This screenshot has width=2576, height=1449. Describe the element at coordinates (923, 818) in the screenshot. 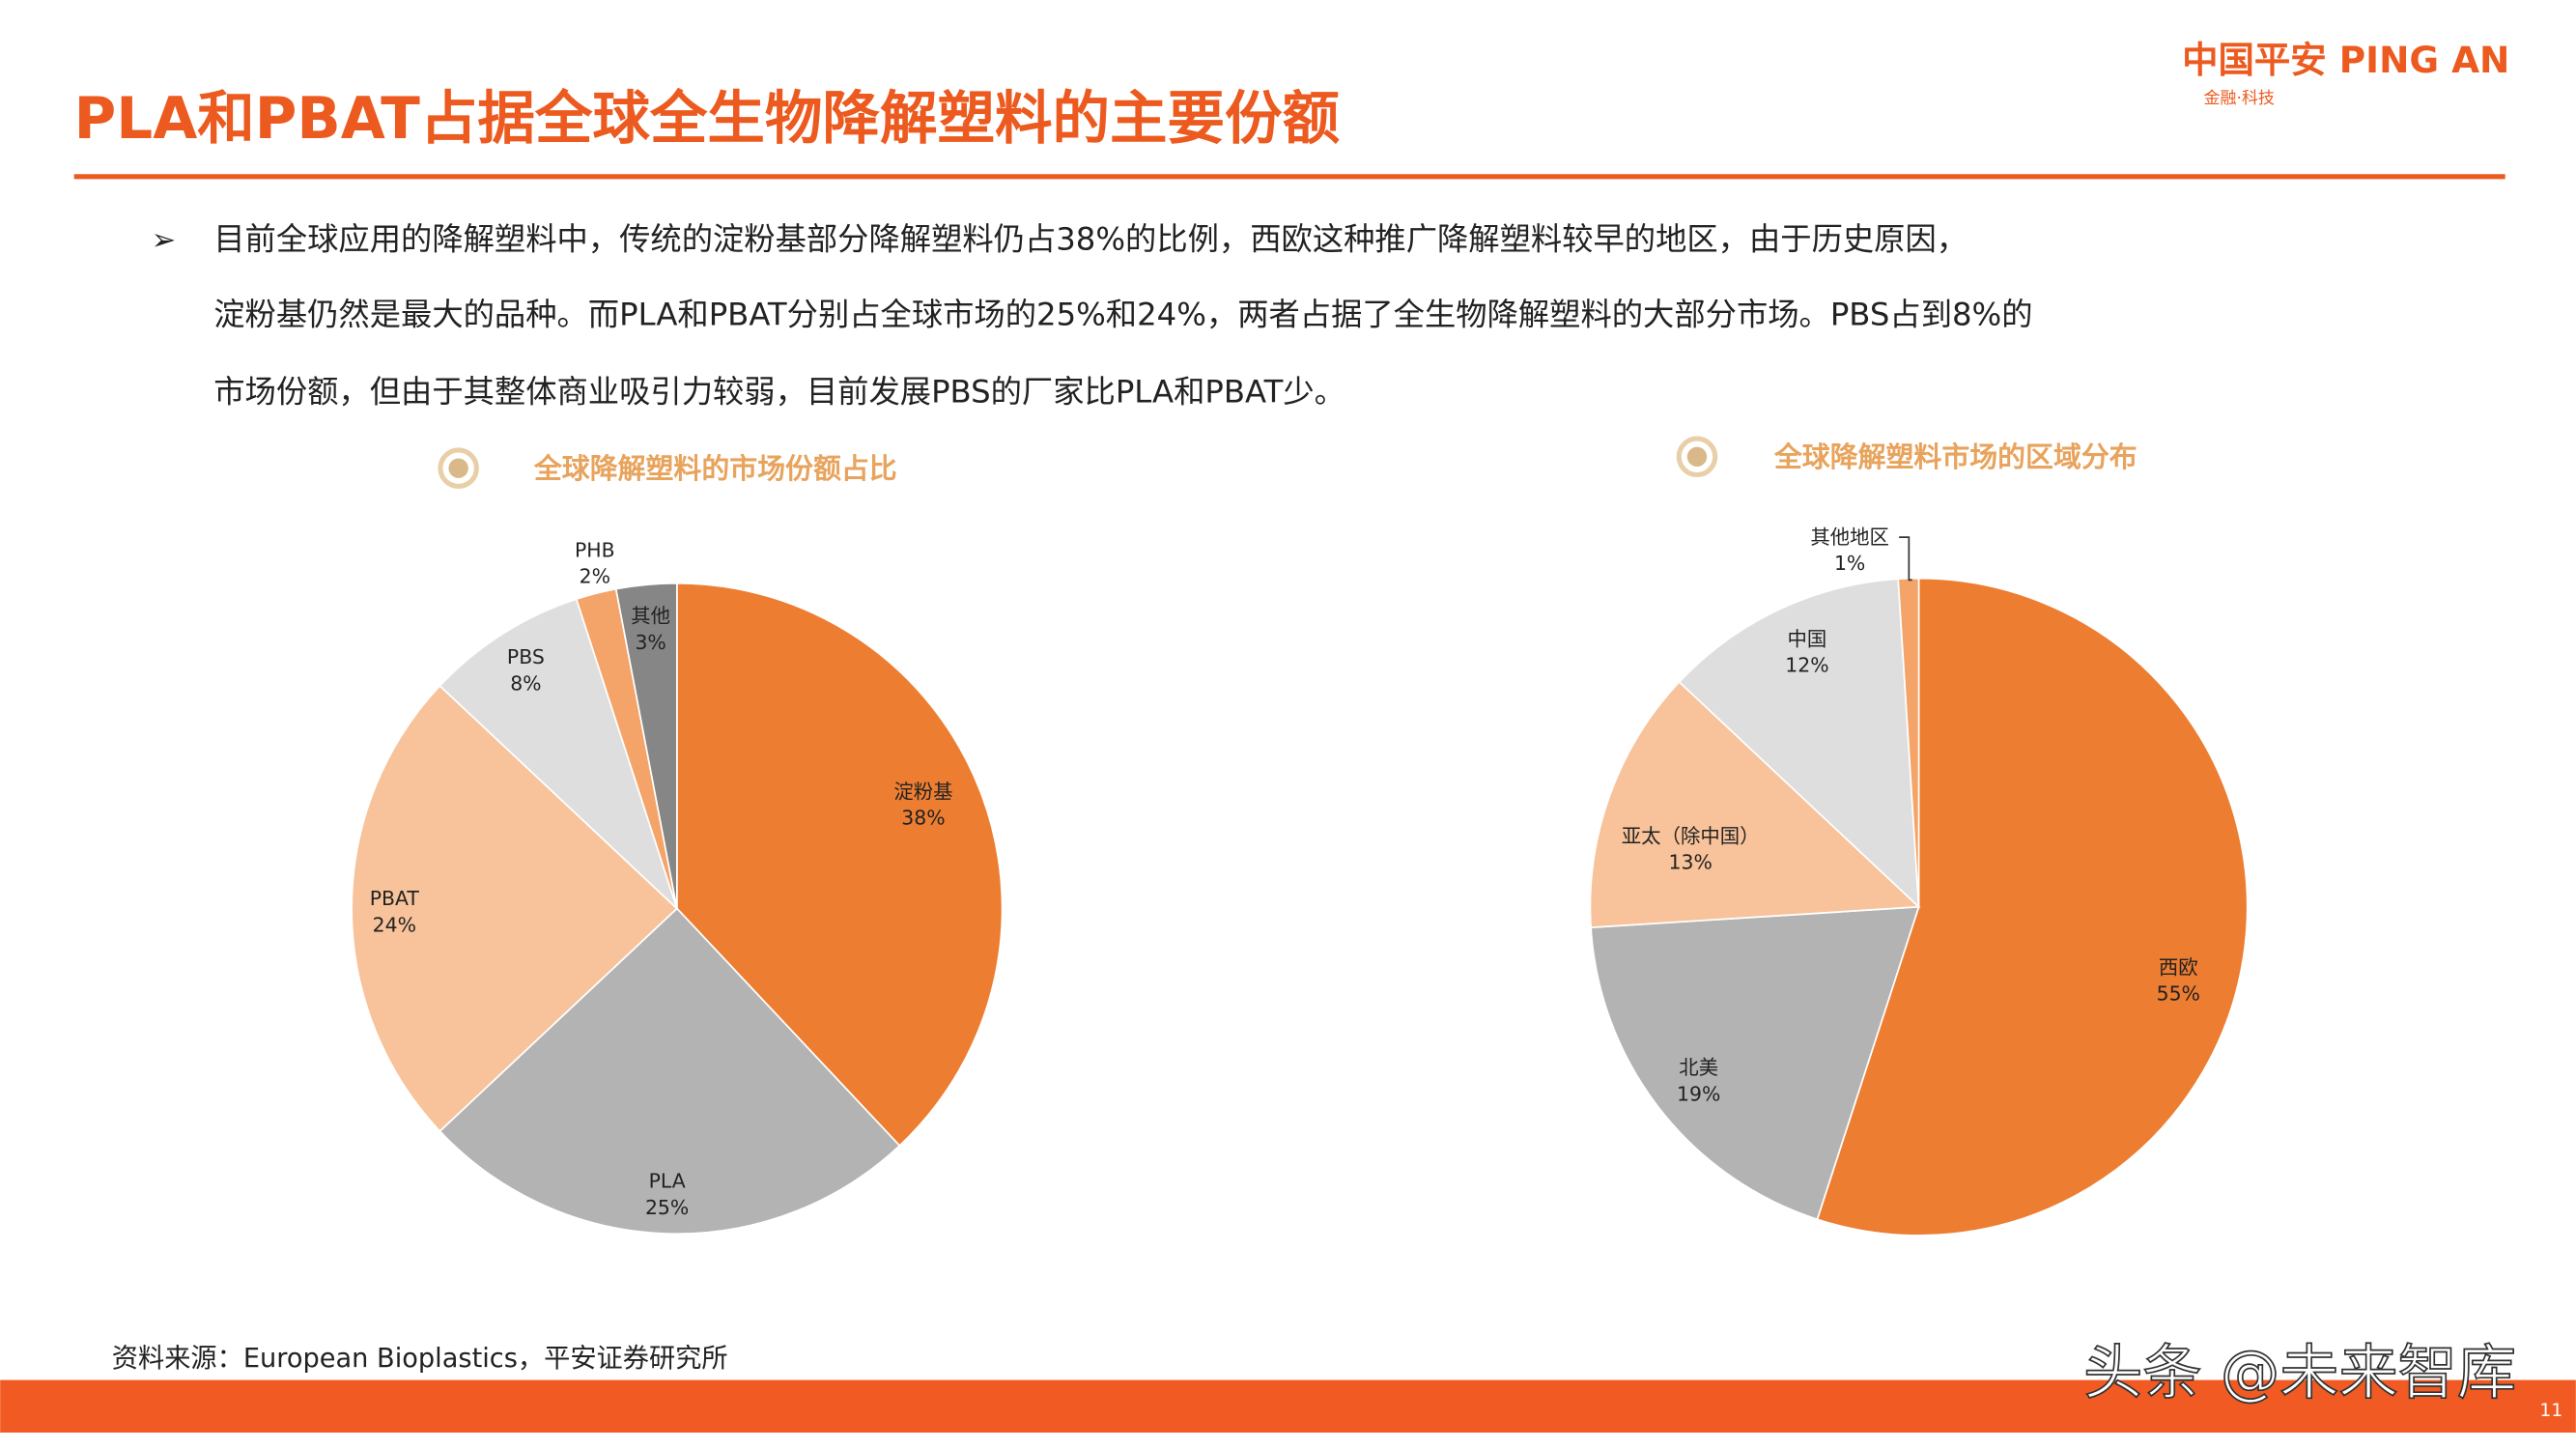

I see `slice-value-label: 38%` at that location.